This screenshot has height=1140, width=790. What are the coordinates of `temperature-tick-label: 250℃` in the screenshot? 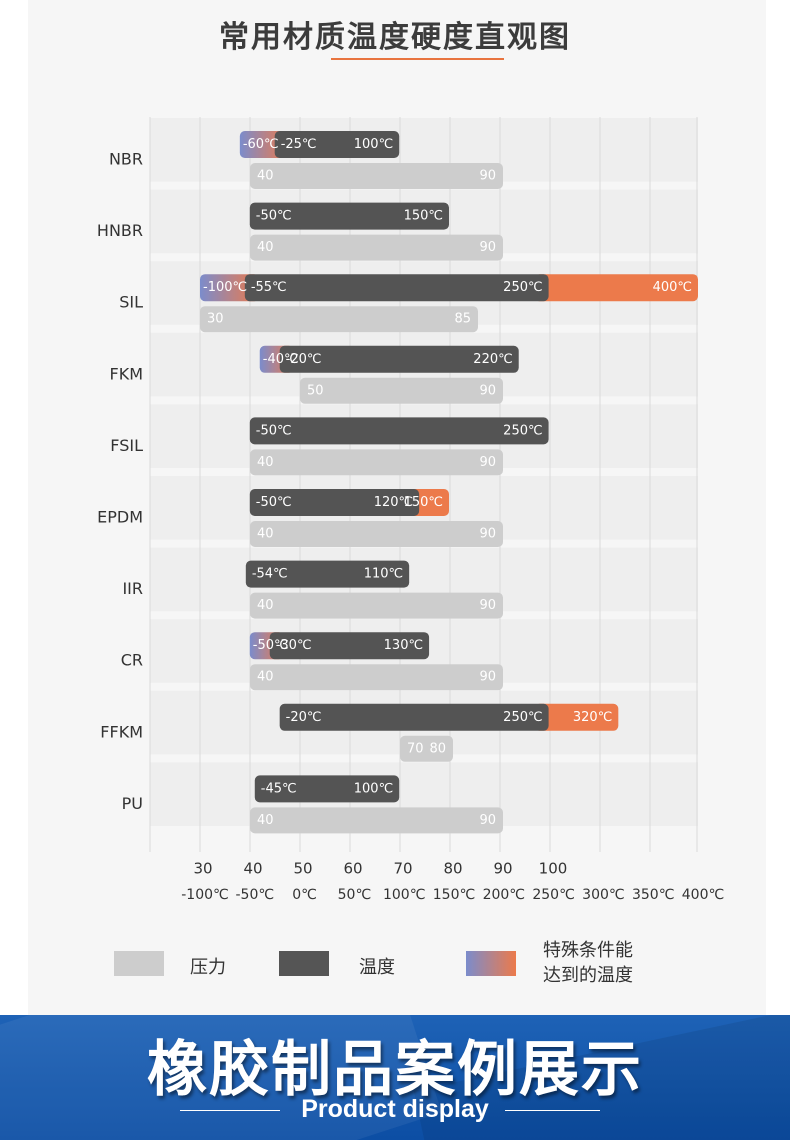 It's located at (553, 895).